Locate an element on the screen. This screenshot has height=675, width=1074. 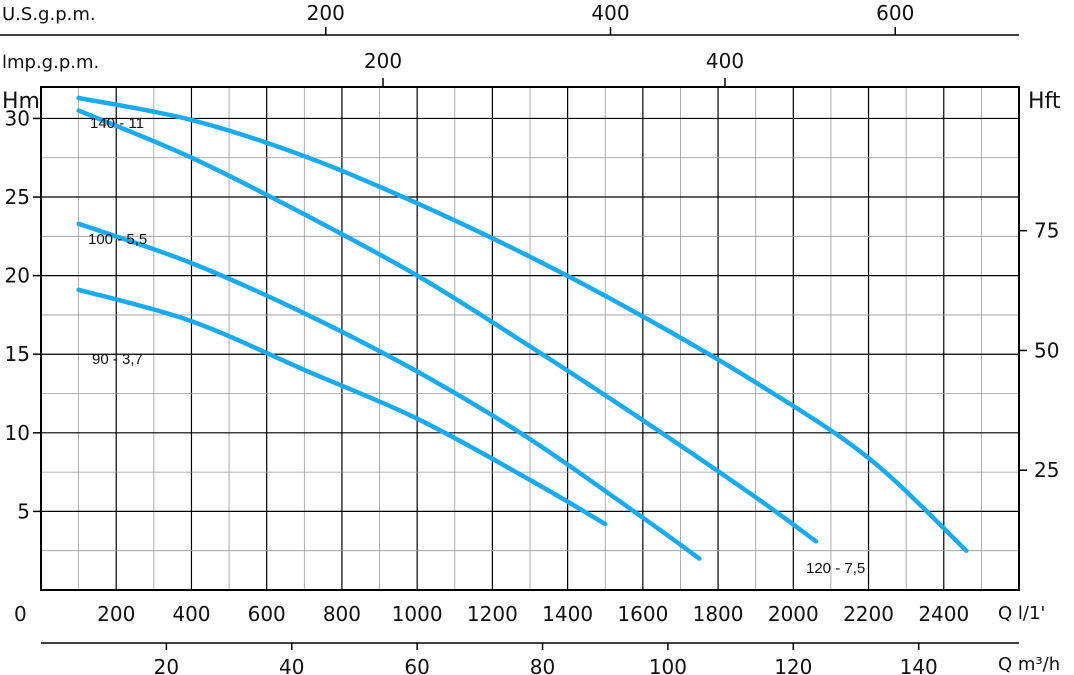
imp-gpm-axis-title: lmp.g.p.m. is located at coordinates (50, 62).